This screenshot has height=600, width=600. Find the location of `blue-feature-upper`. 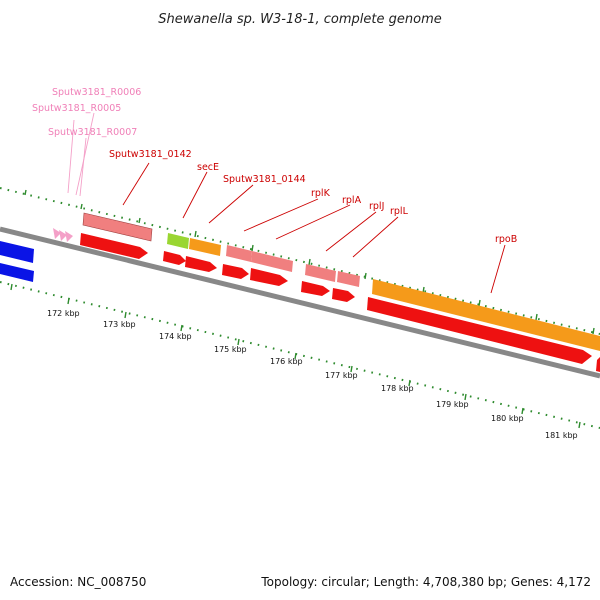

blue-feature-upper is located at coordinates (17, 252).